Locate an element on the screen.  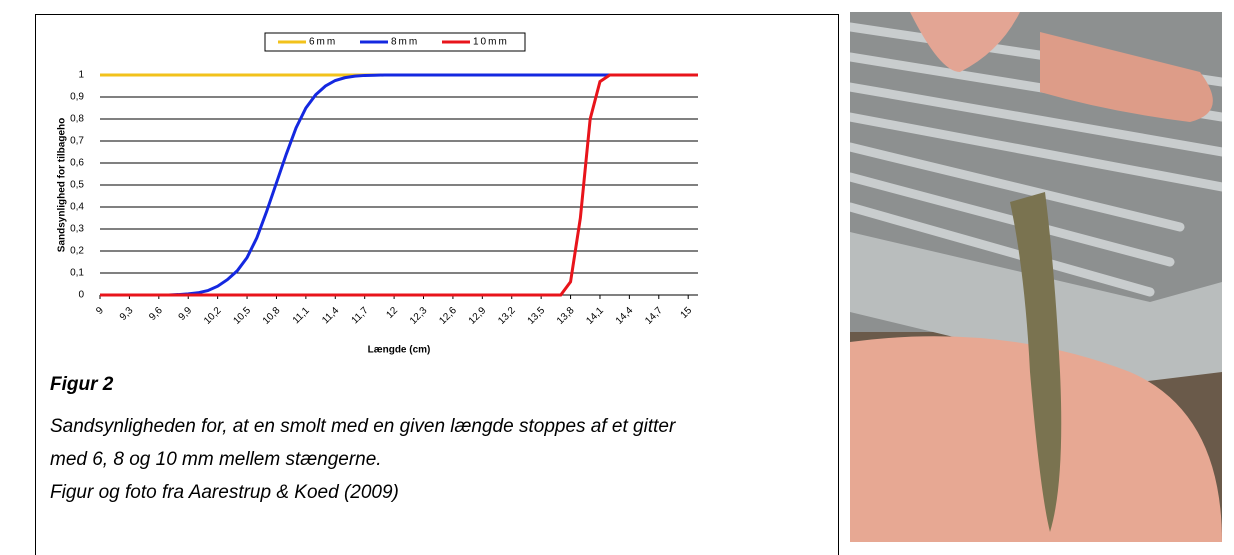
x-tick-label: 12,6 is located at coordinates (448, 316).